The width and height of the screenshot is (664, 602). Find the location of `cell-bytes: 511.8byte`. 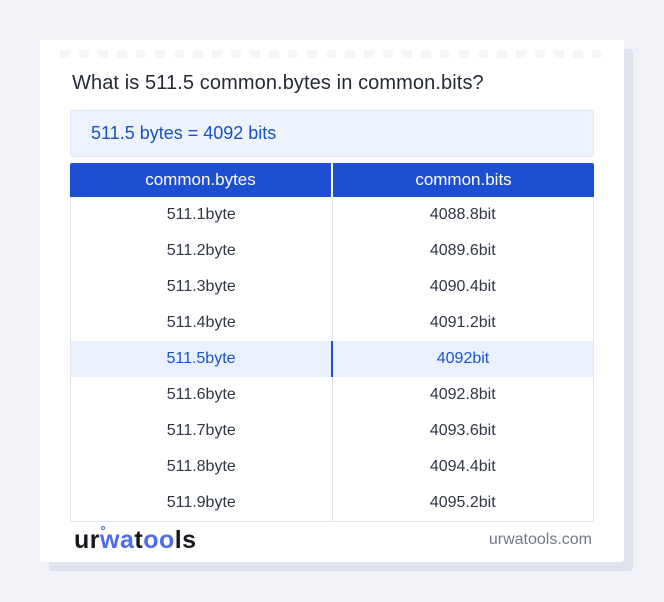

cell-bytes: 511.8byte is located at coordinates (201, 466).